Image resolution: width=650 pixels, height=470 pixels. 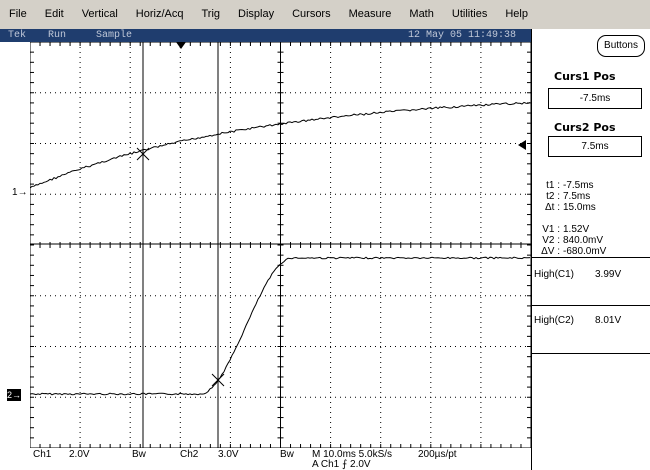 What do you see at coordinates (574, 240) in the screenshot?
I see `cursor-voltage-readout: V1 :1.52V V2 :840.0mV ΔV : -680.0mV` at bounding box center [574, 240].